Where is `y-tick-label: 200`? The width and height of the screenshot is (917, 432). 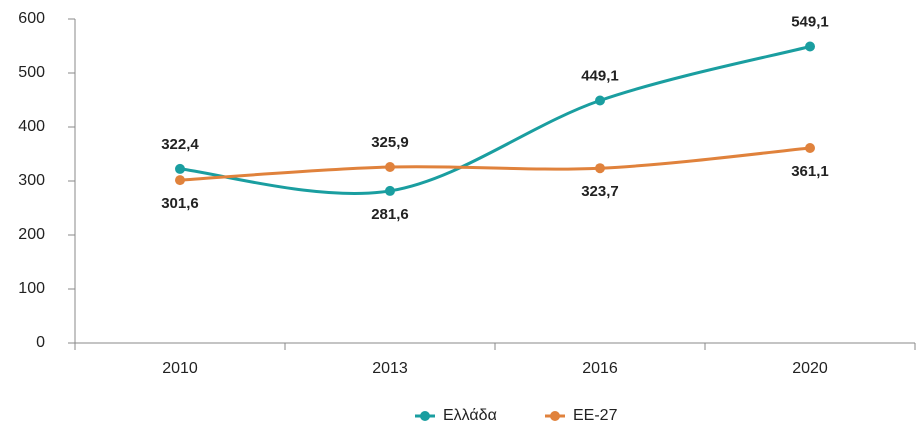
y-tick-label: 200 is located at coordinates (31, 234).